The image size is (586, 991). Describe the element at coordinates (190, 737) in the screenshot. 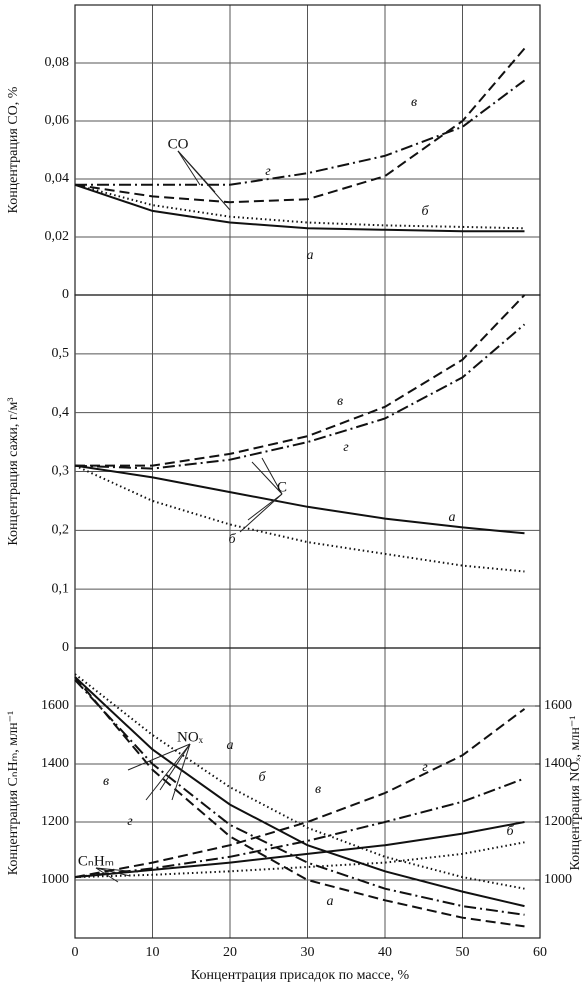

I see `annotation: NOₓ` at that location.